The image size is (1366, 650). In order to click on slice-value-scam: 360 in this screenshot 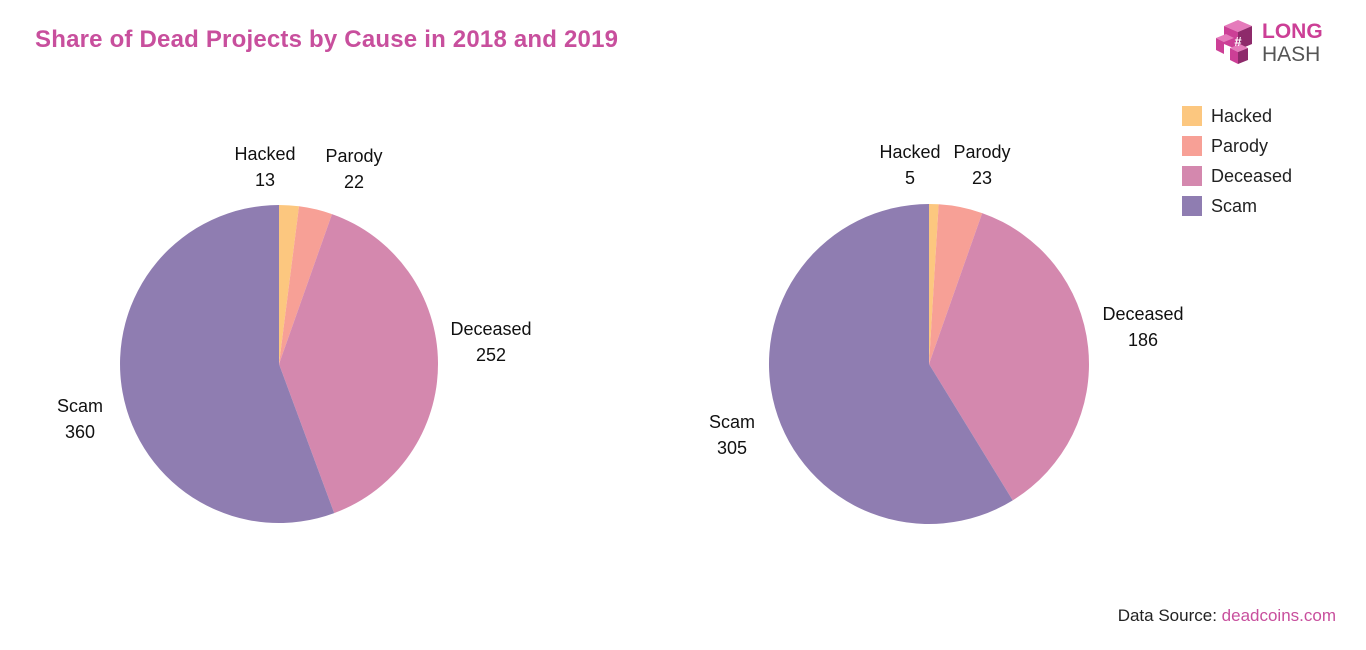, I will do `click(80, 432)`.